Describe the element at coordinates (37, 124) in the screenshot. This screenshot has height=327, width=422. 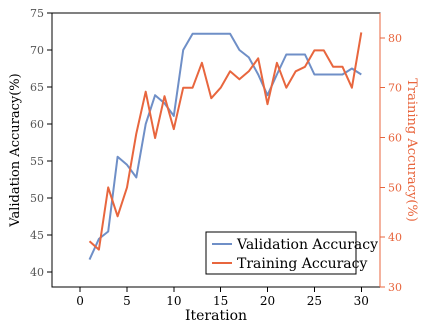
I see `left-tick-label: 60` at that location.